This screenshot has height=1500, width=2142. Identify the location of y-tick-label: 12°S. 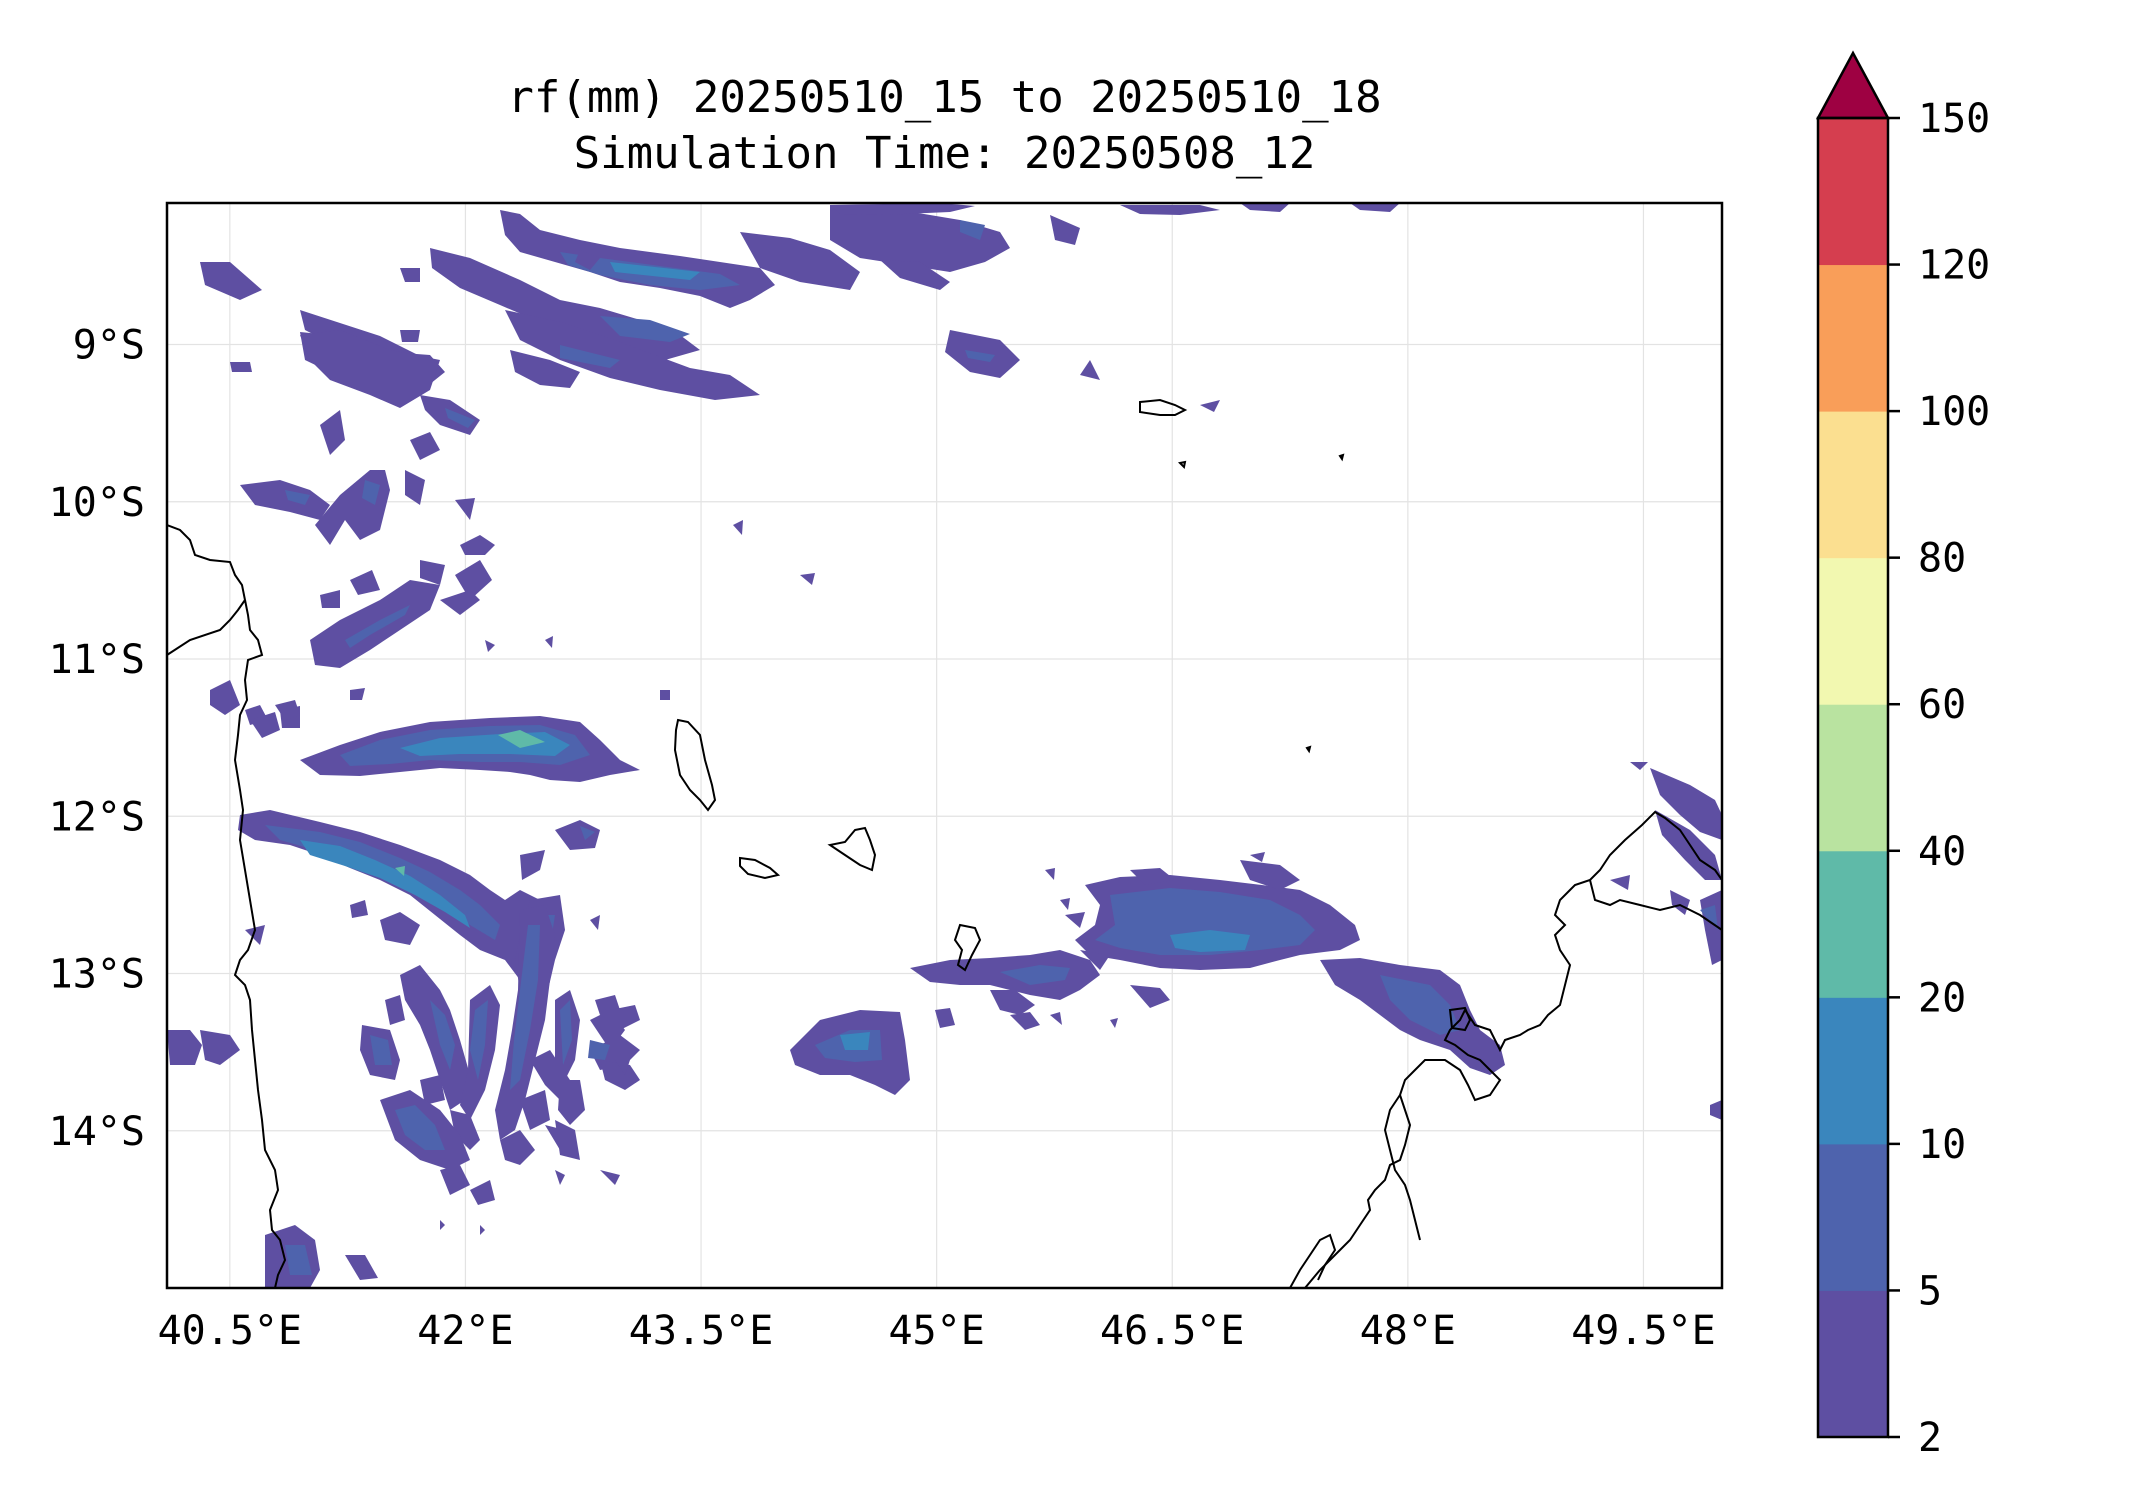
(97, 817).